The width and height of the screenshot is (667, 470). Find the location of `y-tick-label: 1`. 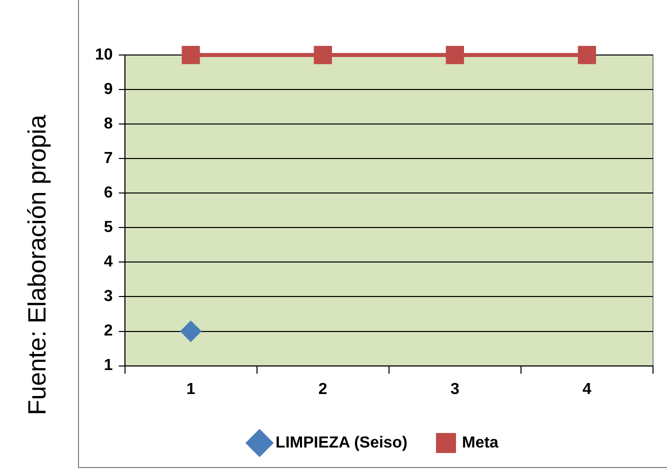

y-tick-label: 1 is located at coordinates (108, 365).